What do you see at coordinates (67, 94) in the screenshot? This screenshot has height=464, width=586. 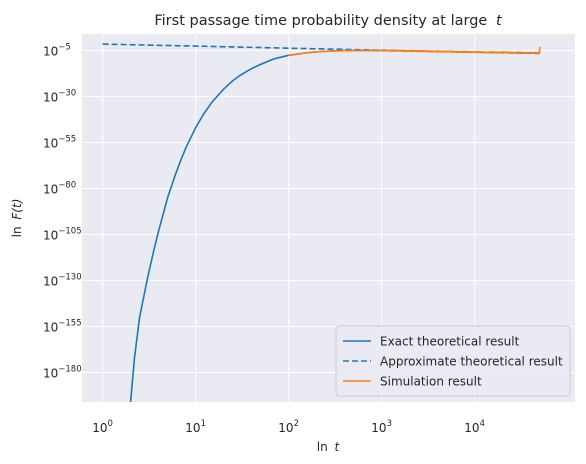 I see `y-tick-exponent: −30` at bounding box center [67, 94].